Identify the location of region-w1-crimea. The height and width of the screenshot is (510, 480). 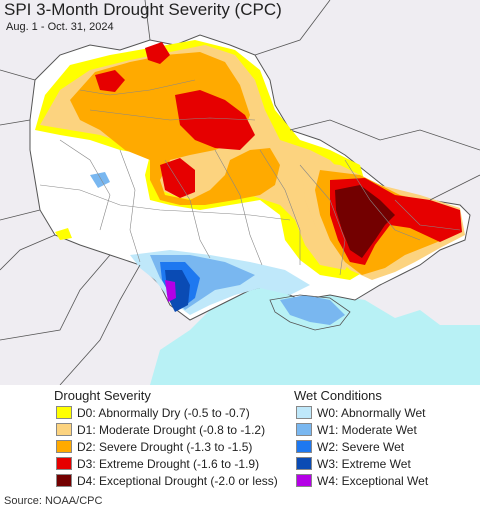
(312, 310).